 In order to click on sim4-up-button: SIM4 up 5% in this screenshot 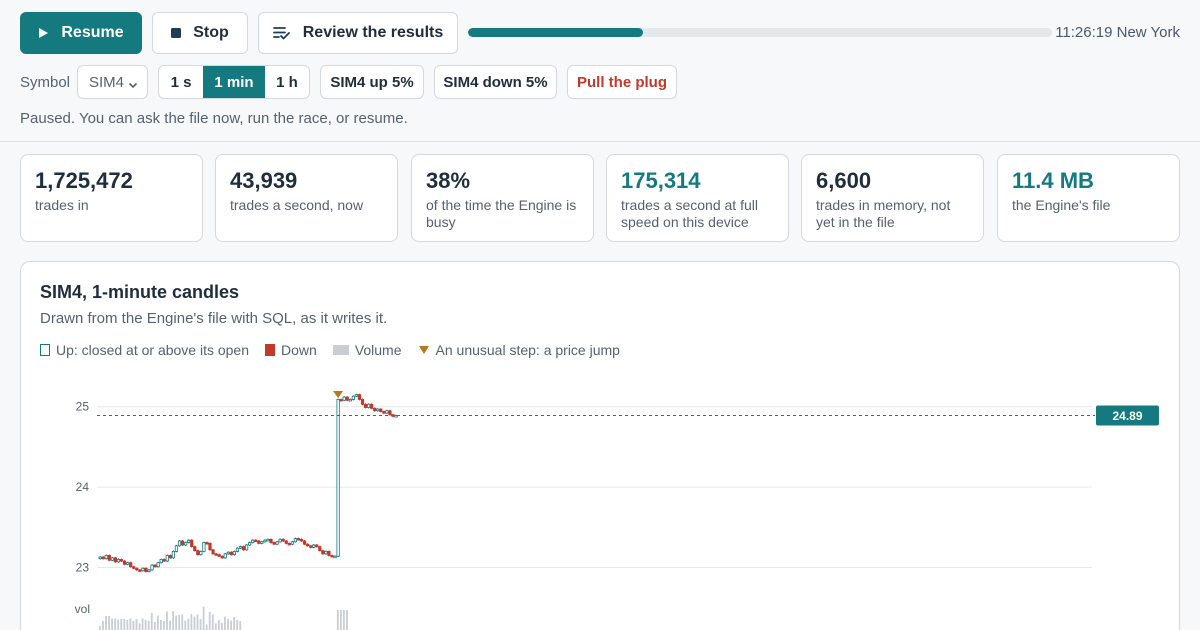, I will do `click(372, 82)`.